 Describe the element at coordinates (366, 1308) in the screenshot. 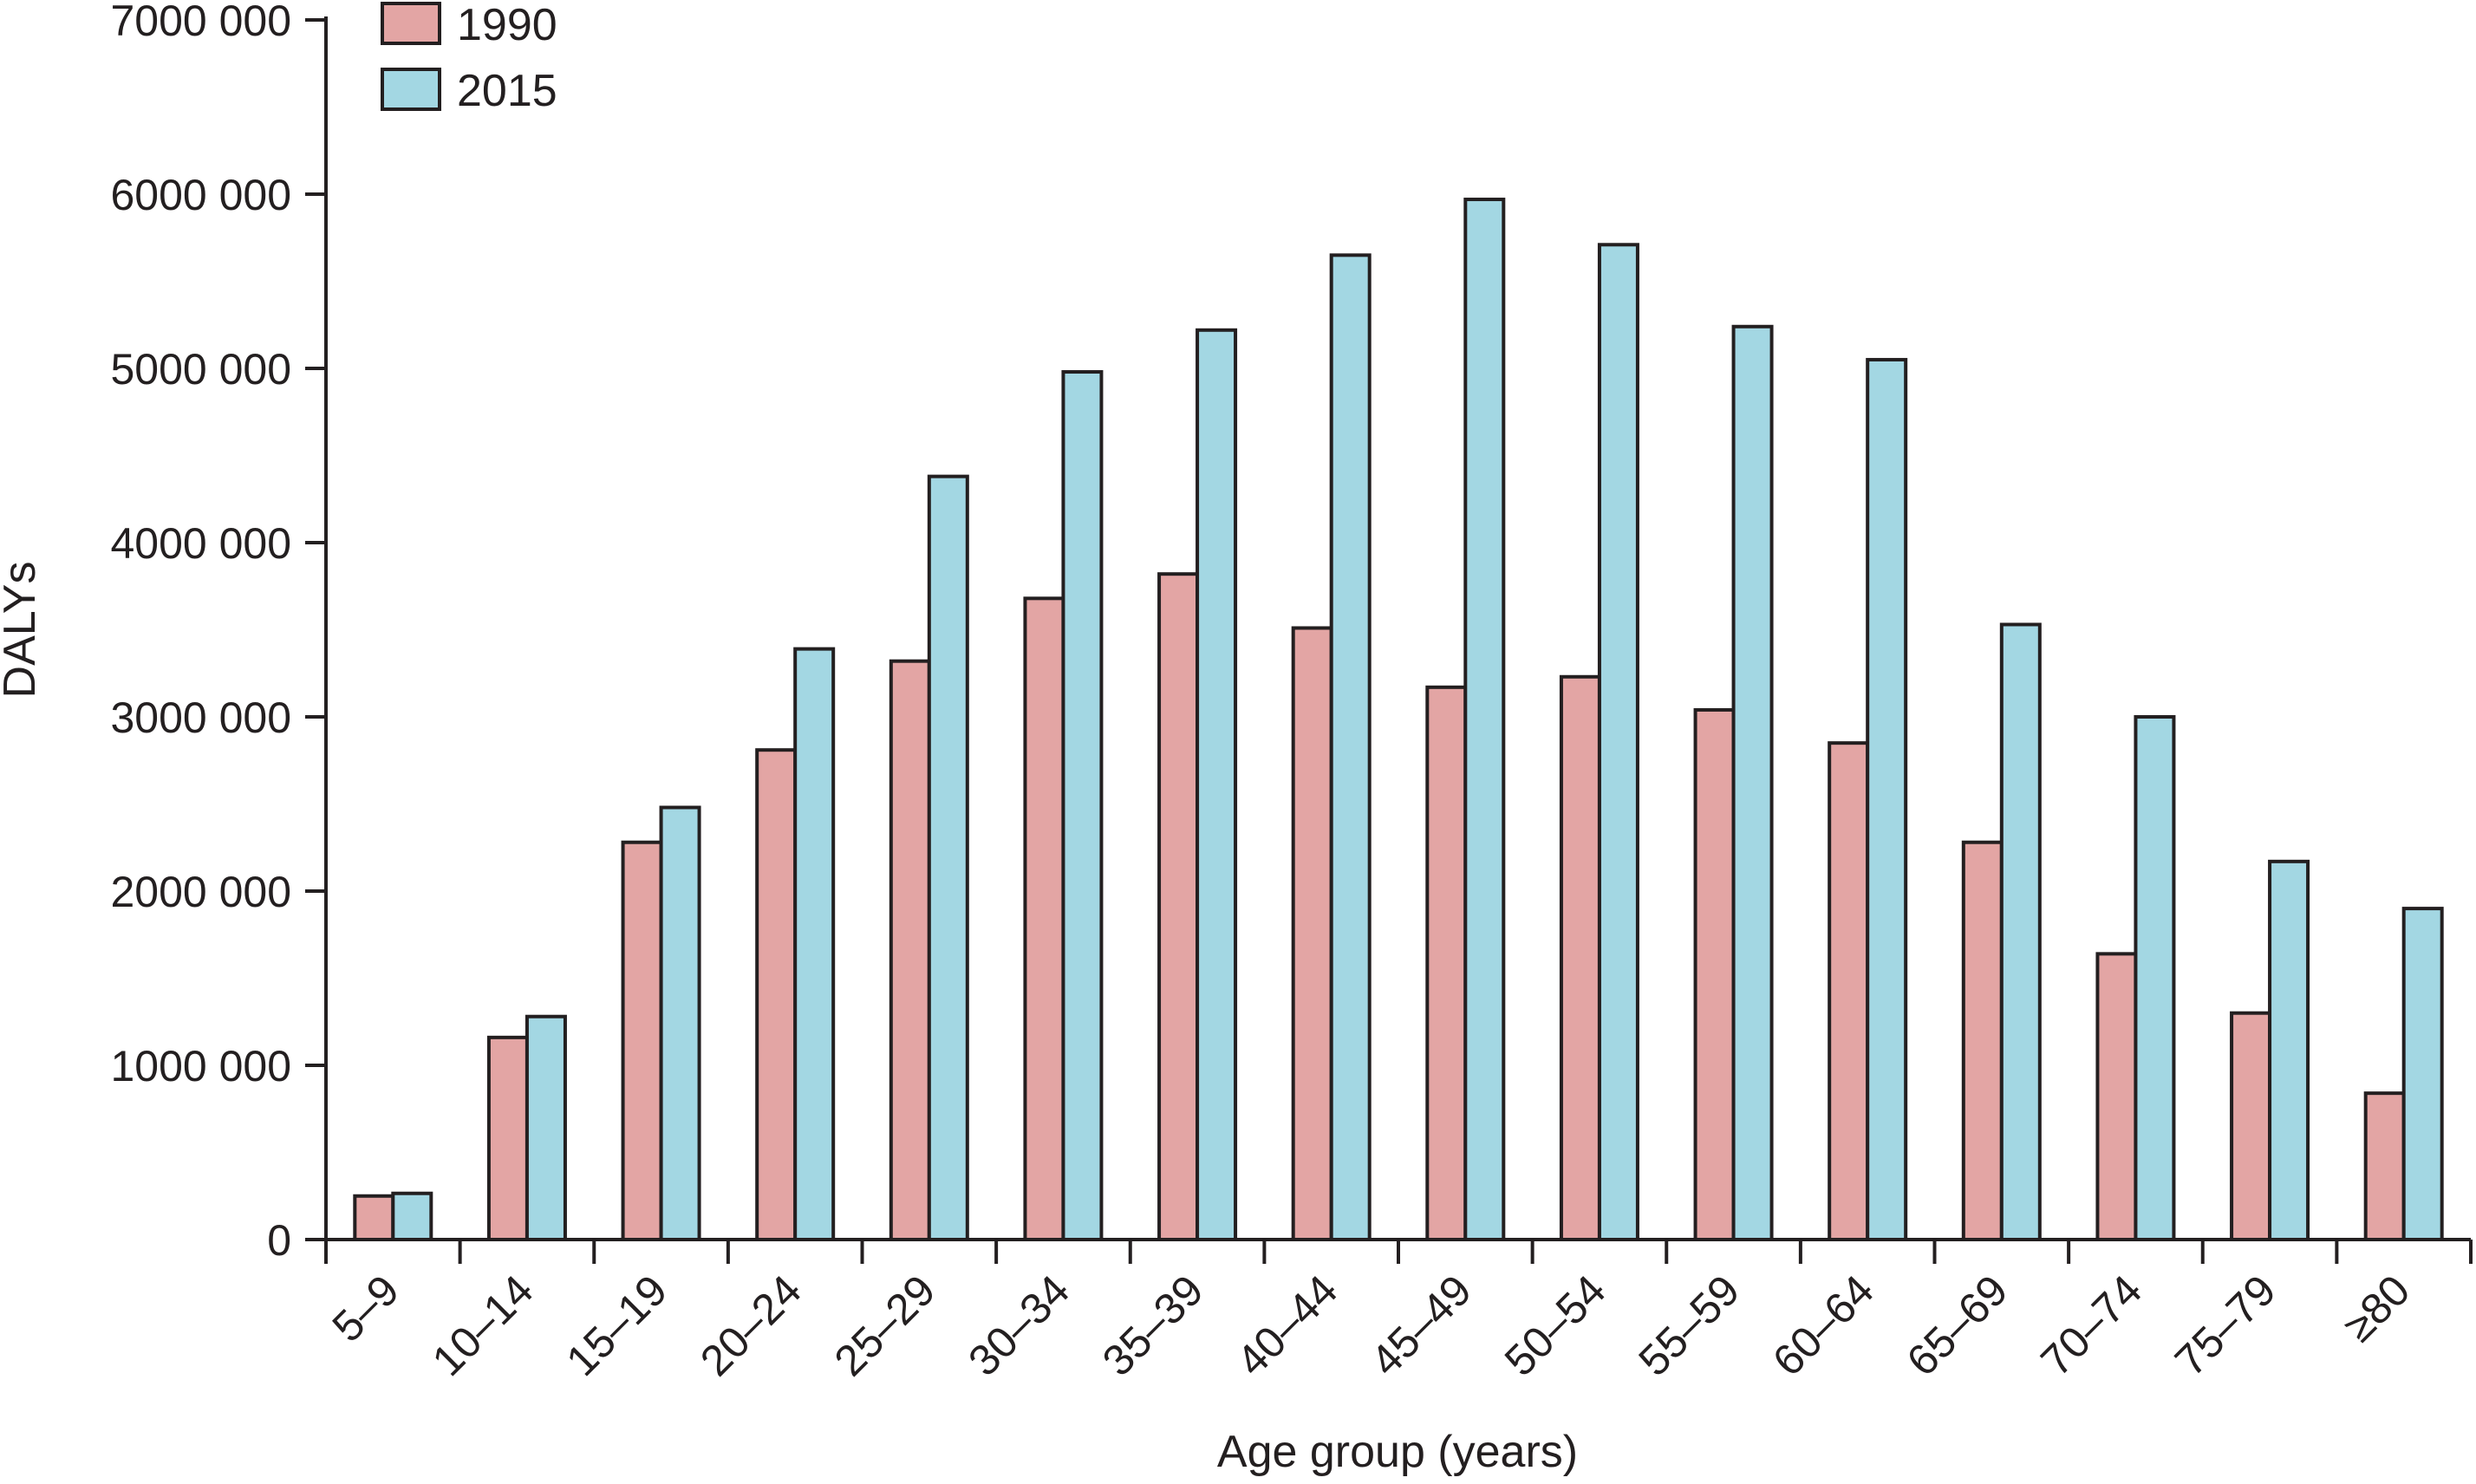

I see `x-tick-label: 5–9` at that location.